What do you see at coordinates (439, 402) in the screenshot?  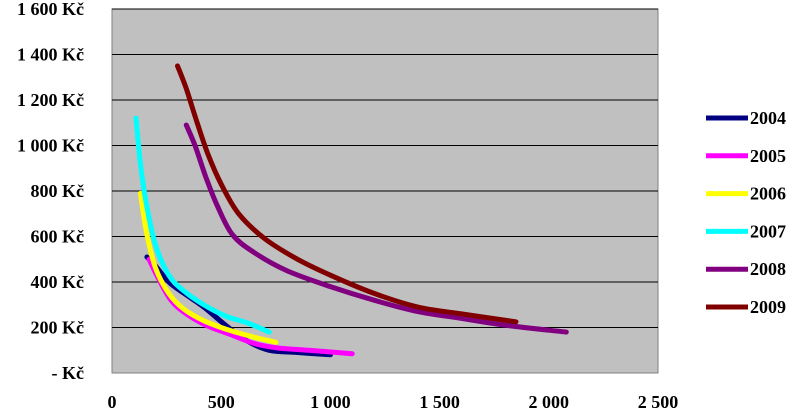 I see `x-tick-label: 1 500` at bounding box center [439, 402].